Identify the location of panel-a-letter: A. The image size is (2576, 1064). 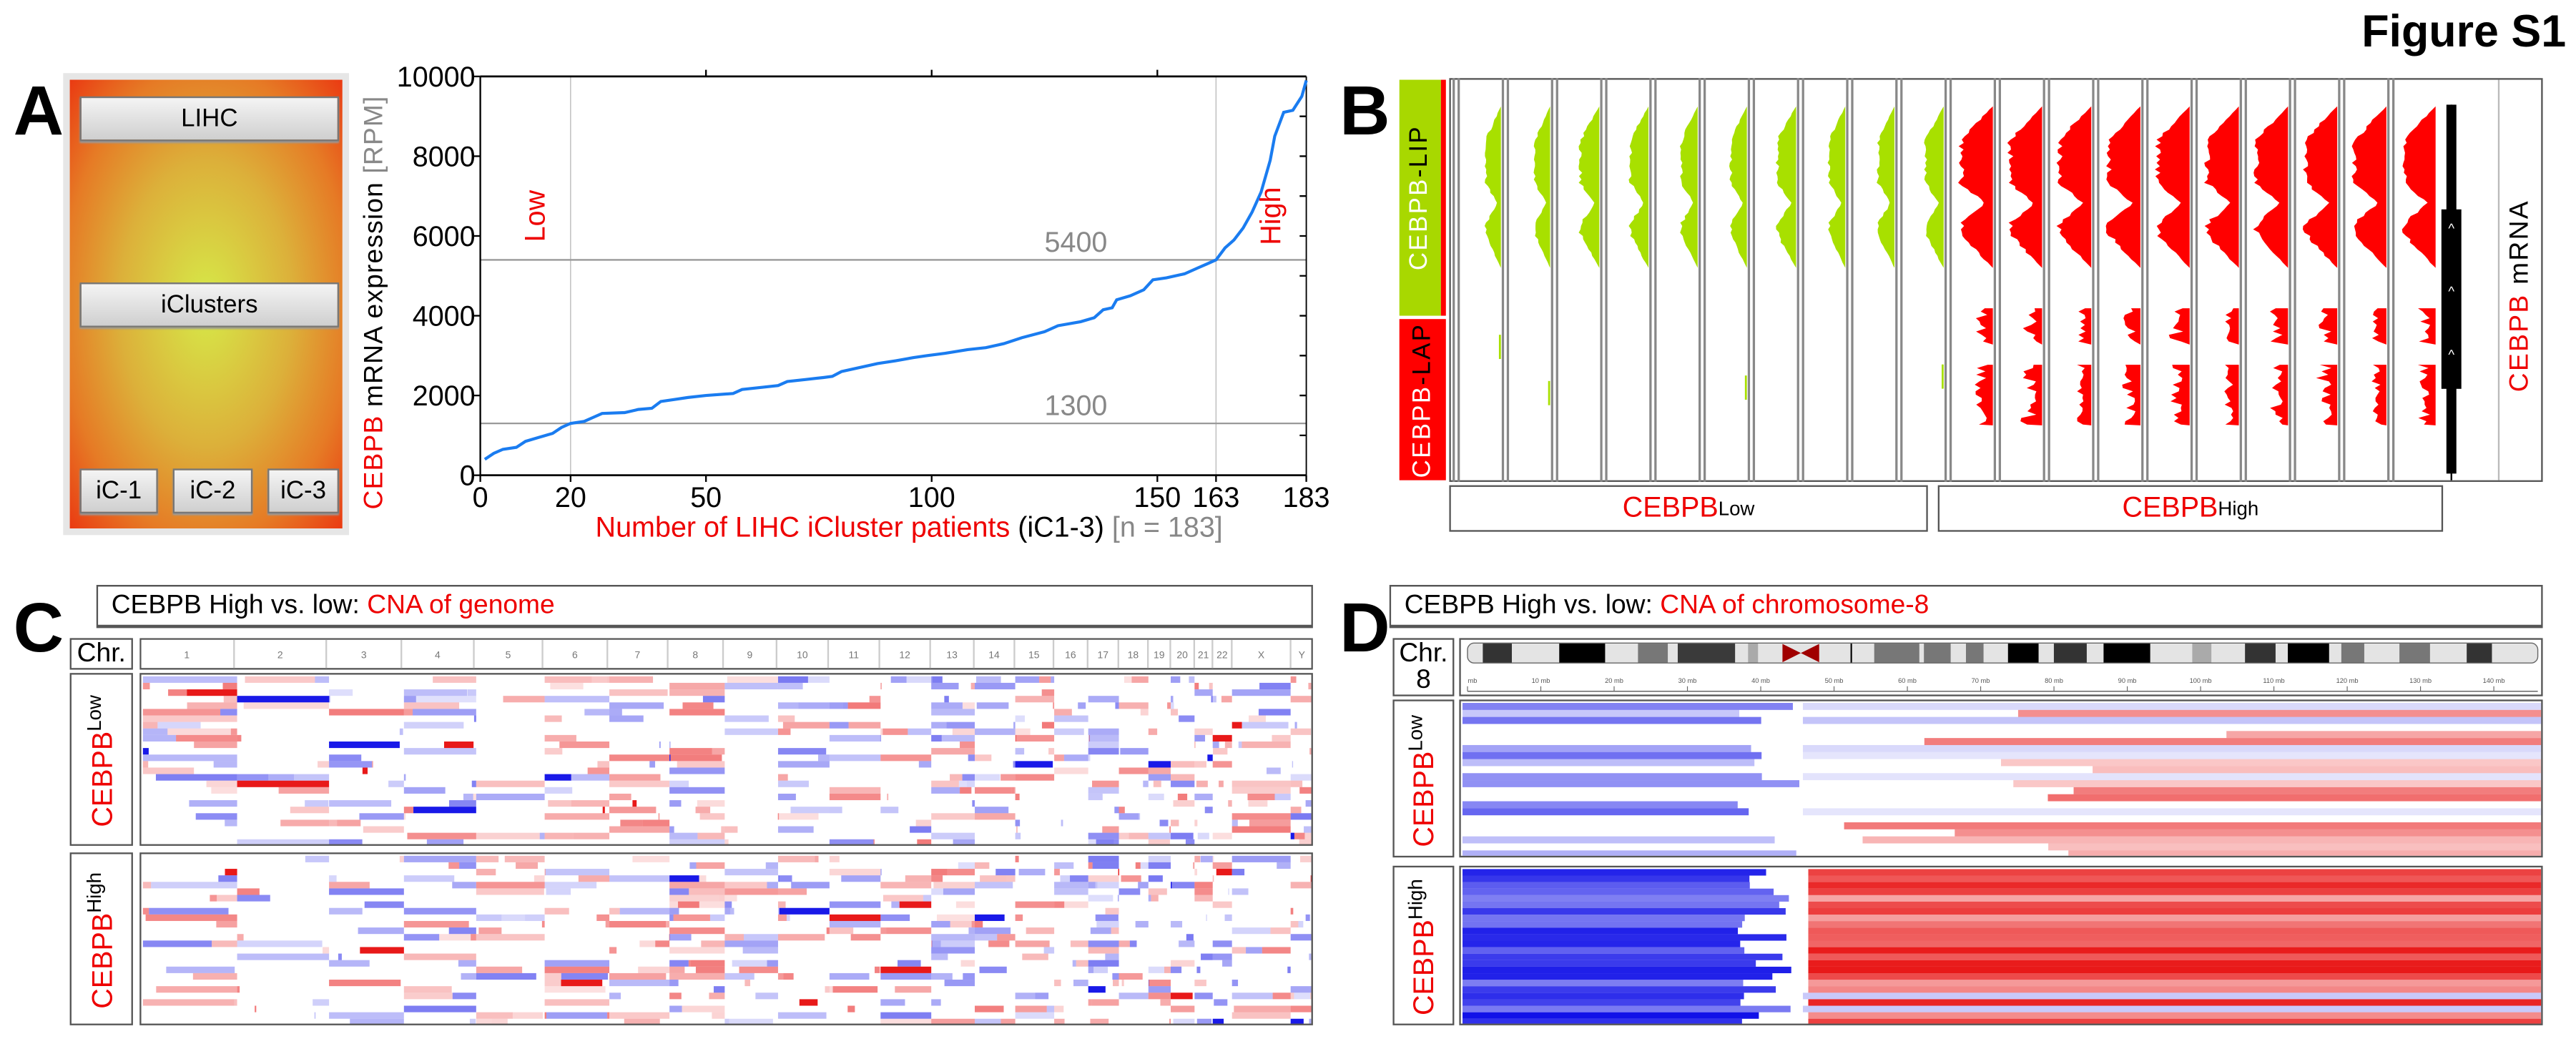
(39, 110).